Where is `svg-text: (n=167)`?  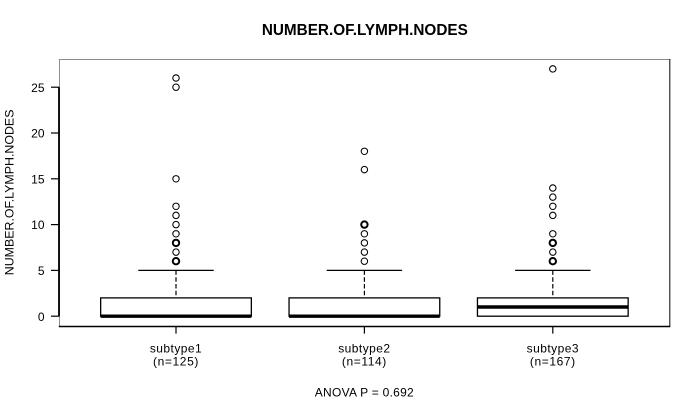
svg-text: (n=167) is located at coordinates (553, 362).